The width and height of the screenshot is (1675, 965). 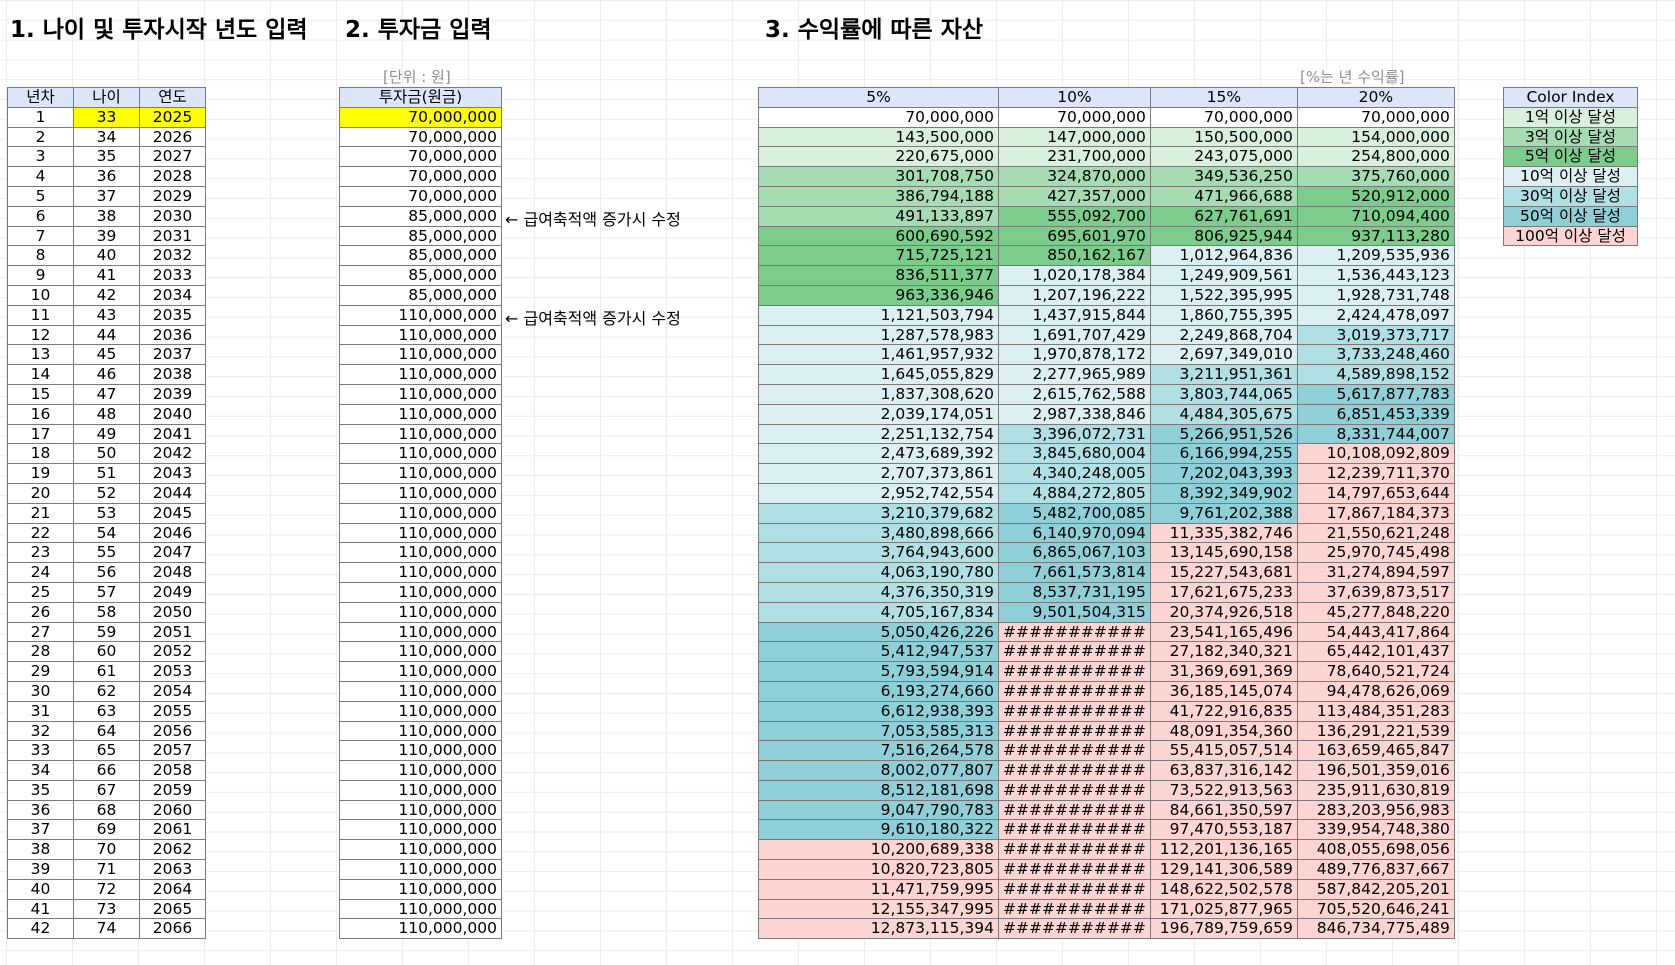 What do you see at coordinates (1074, 434) in the screenshot?
I see `asset-10pct-cell: 3,396,072,731` at bounding box center [1074, 434].